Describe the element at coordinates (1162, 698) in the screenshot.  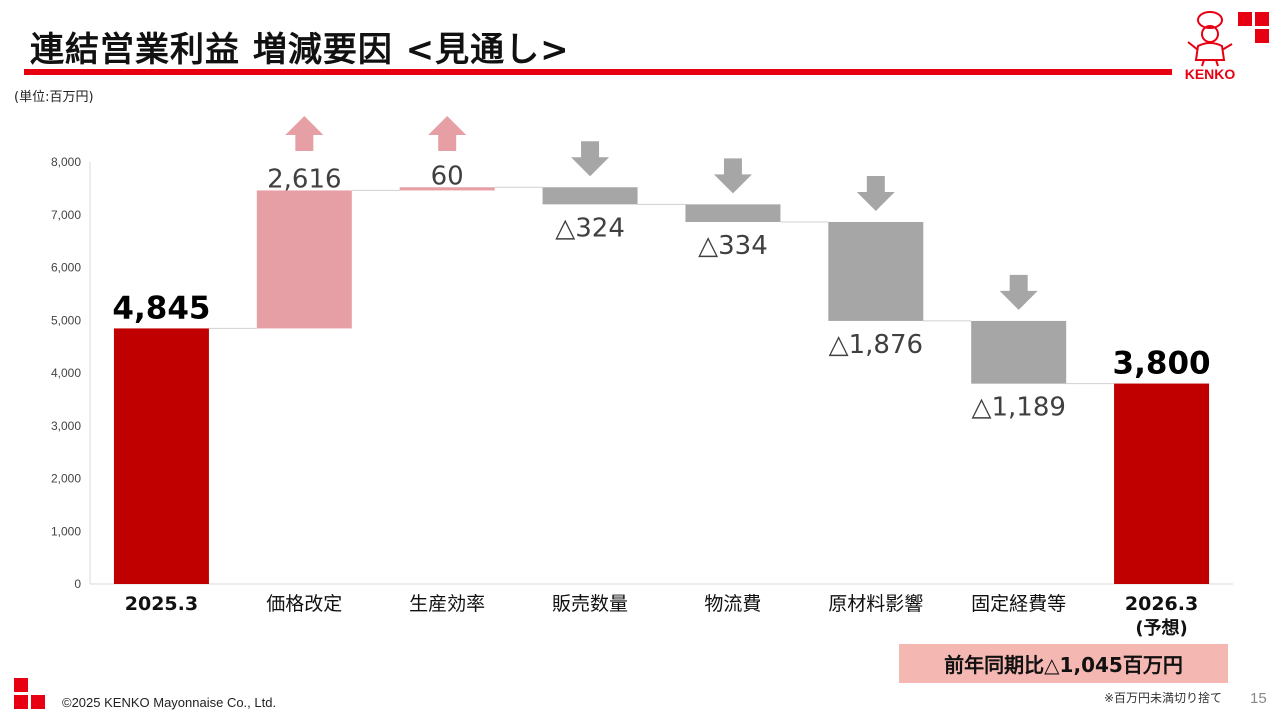
I see `rounding-footnote: ※百万円未満切り捨て` at that location.